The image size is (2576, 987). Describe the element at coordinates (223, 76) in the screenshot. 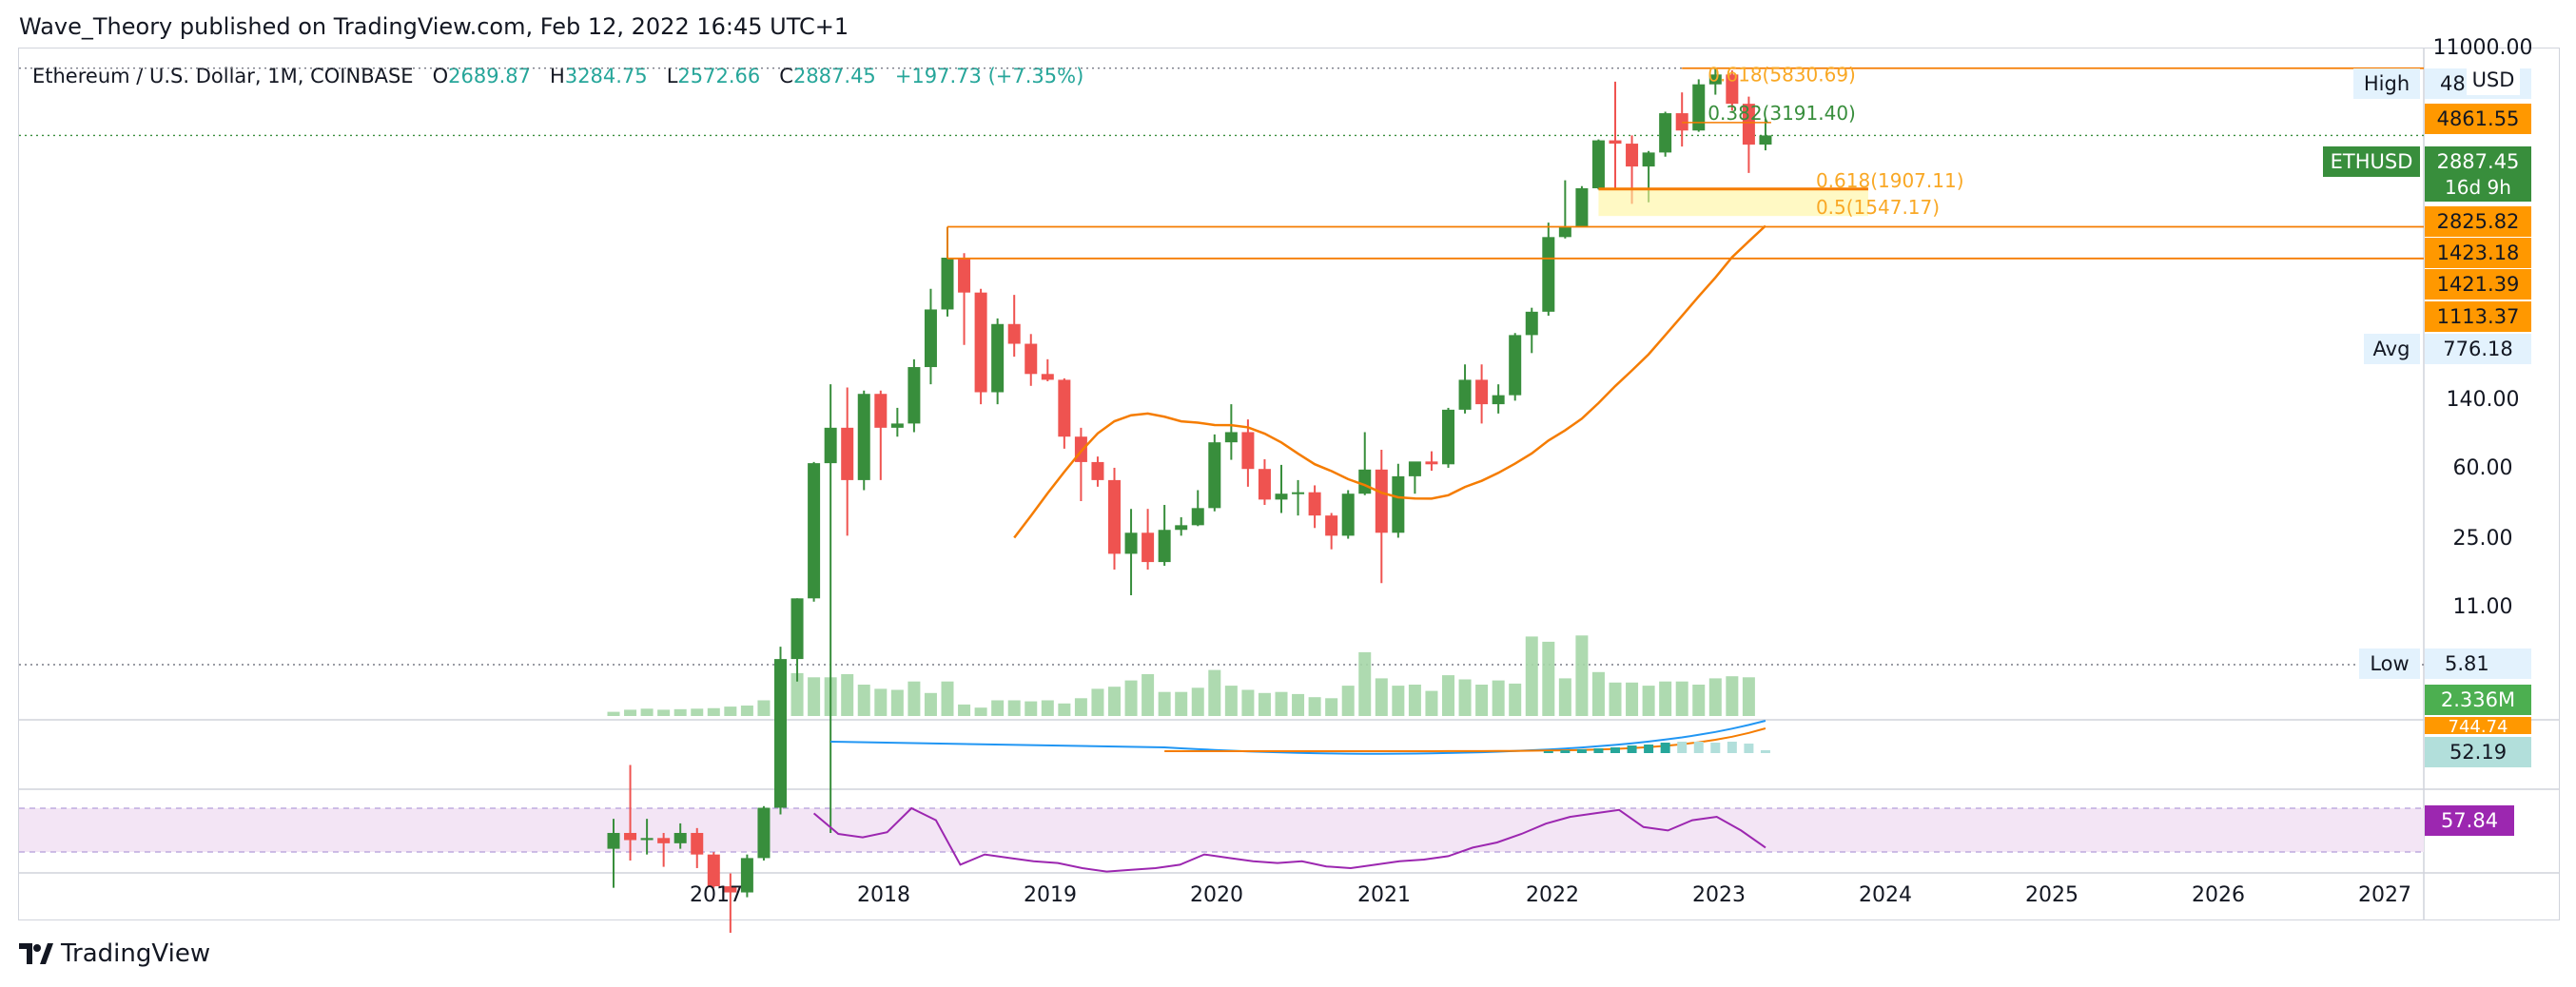

I see `symbol-label: Ethereum / U.S. Dollar, 1M, COINBASE` at that location.